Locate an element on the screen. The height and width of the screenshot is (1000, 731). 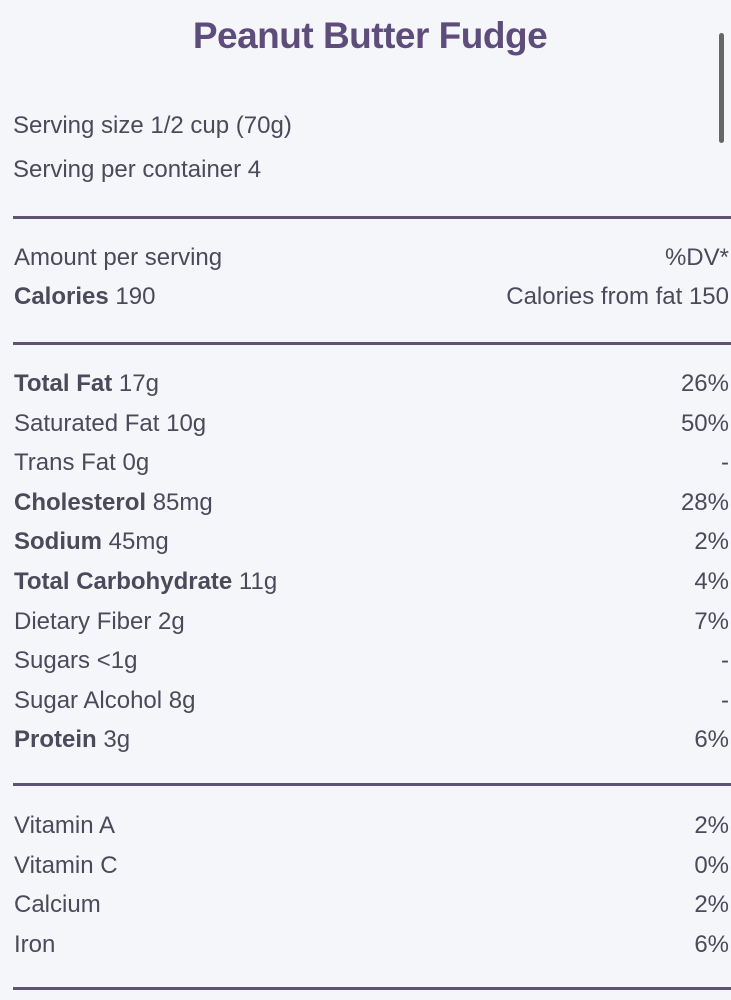
vitamin-row: Iron 6% is located at coordinates (371, 945).